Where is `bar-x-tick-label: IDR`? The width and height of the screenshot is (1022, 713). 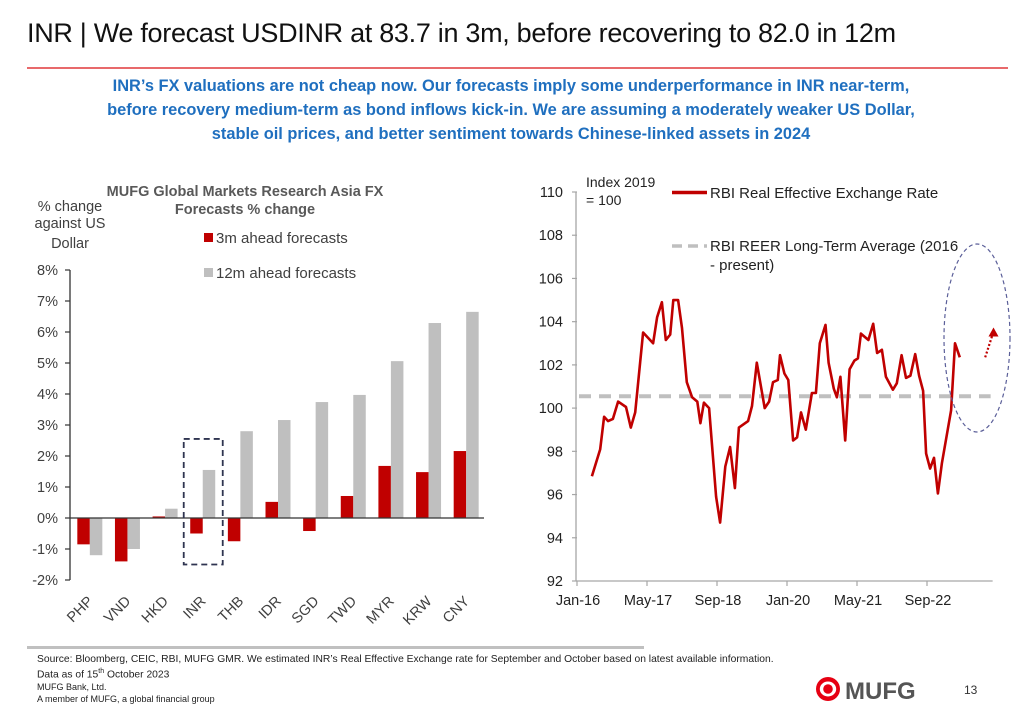 bar-x-tick-label: IDR is located at coordinates (270, 608).